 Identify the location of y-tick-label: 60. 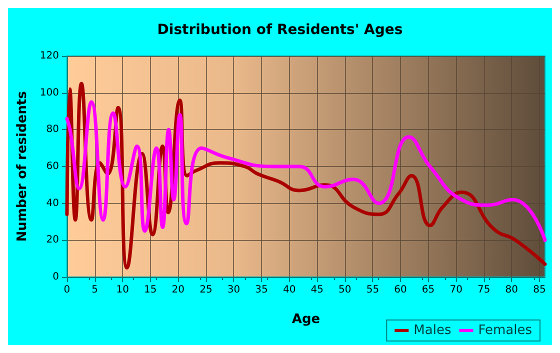
(52, 166).